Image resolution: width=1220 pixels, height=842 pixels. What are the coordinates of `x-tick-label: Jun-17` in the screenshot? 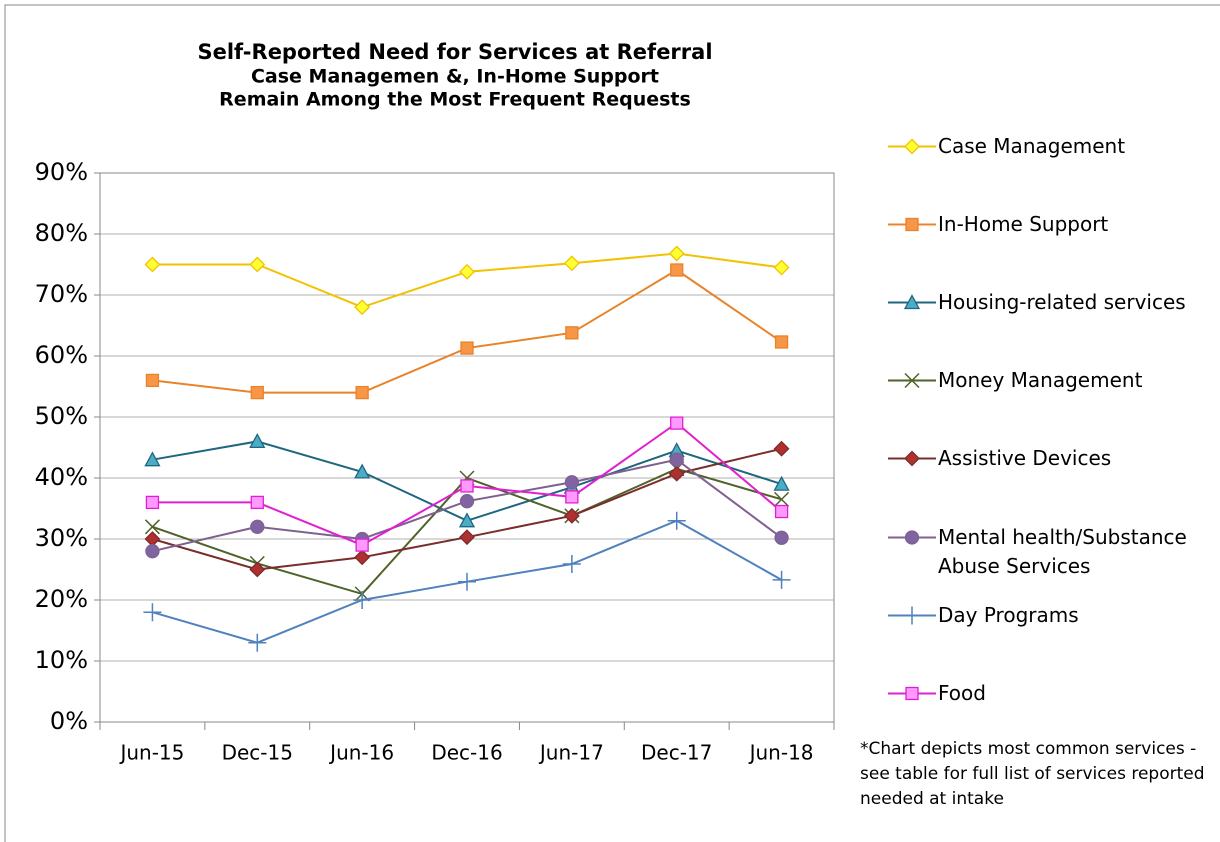 It's located at (571, 753).